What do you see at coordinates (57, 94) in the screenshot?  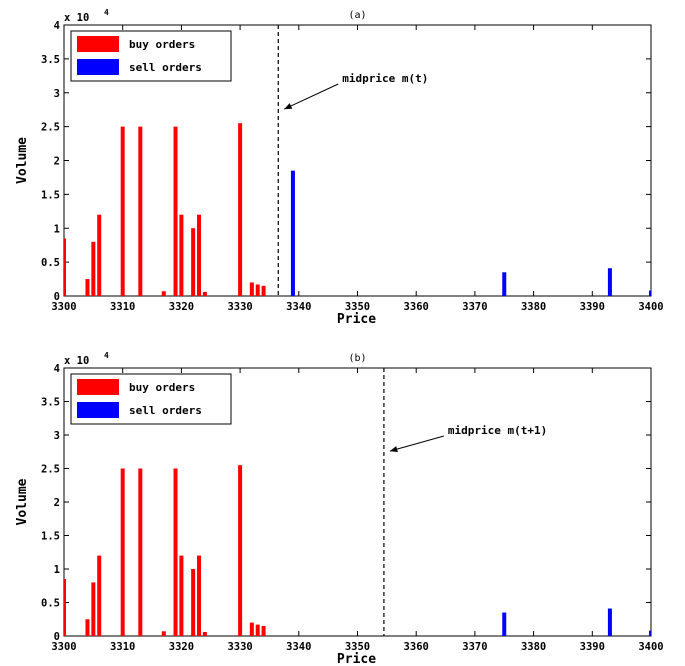 I see `y-tick-label: 3` at bounding box center [57, 94].